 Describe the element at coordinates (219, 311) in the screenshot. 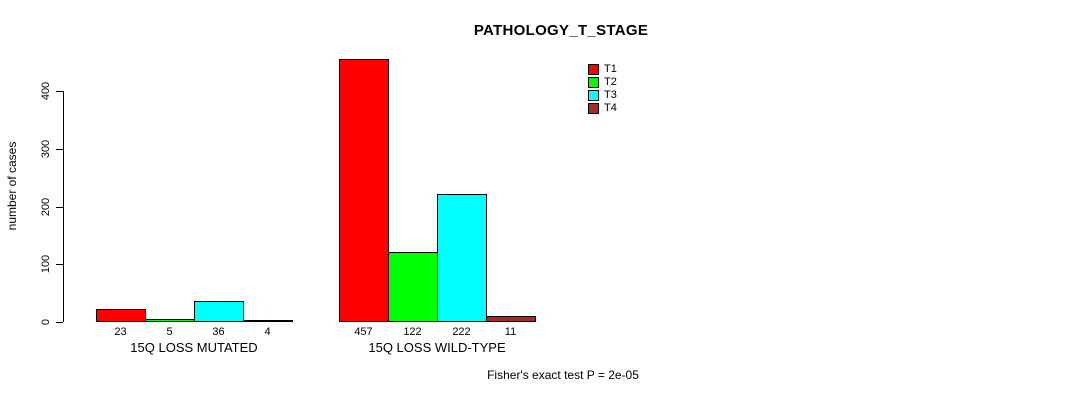

I see `bar-t3-group1` at that location.